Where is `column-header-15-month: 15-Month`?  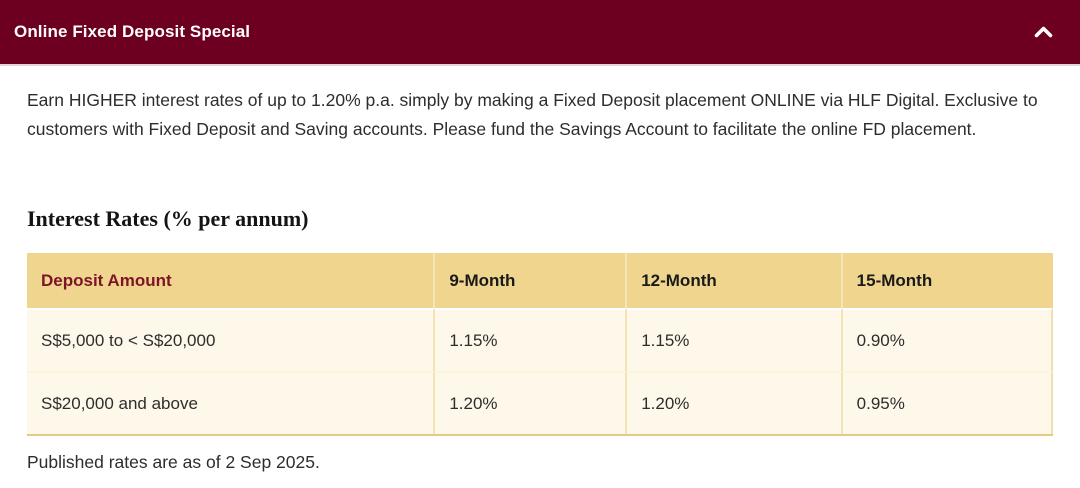
column-header-15-month: 15-Month is located at coordinates (947, 280).